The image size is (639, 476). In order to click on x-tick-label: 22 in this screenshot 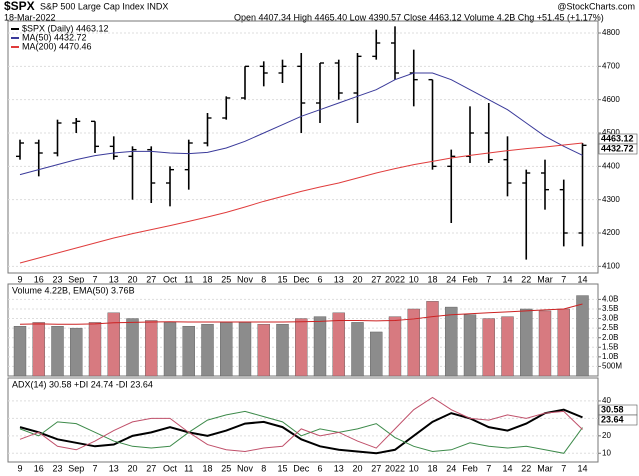, I will do `click(526, 279)`.